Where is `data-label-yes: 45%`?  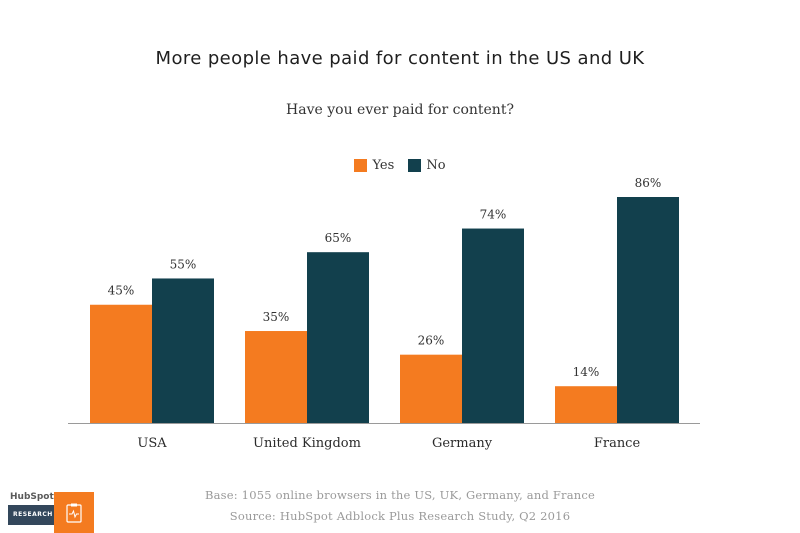
data-label-yes: 45% is located at coordinates (121, 291).